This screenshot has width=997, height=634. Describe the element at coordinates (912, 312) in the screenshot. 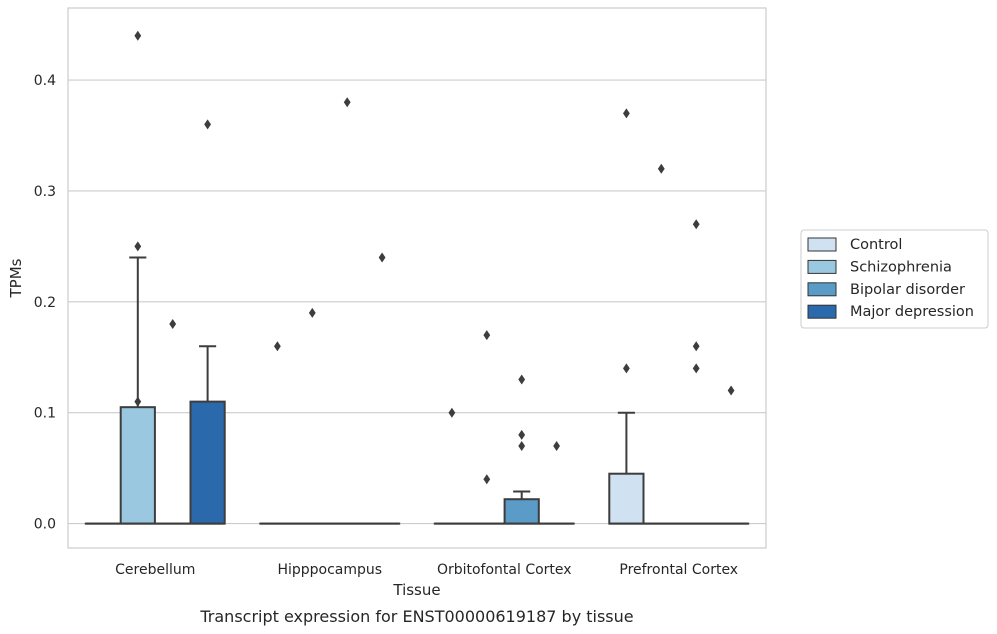

I see `legend-label: Major depression` at that location.